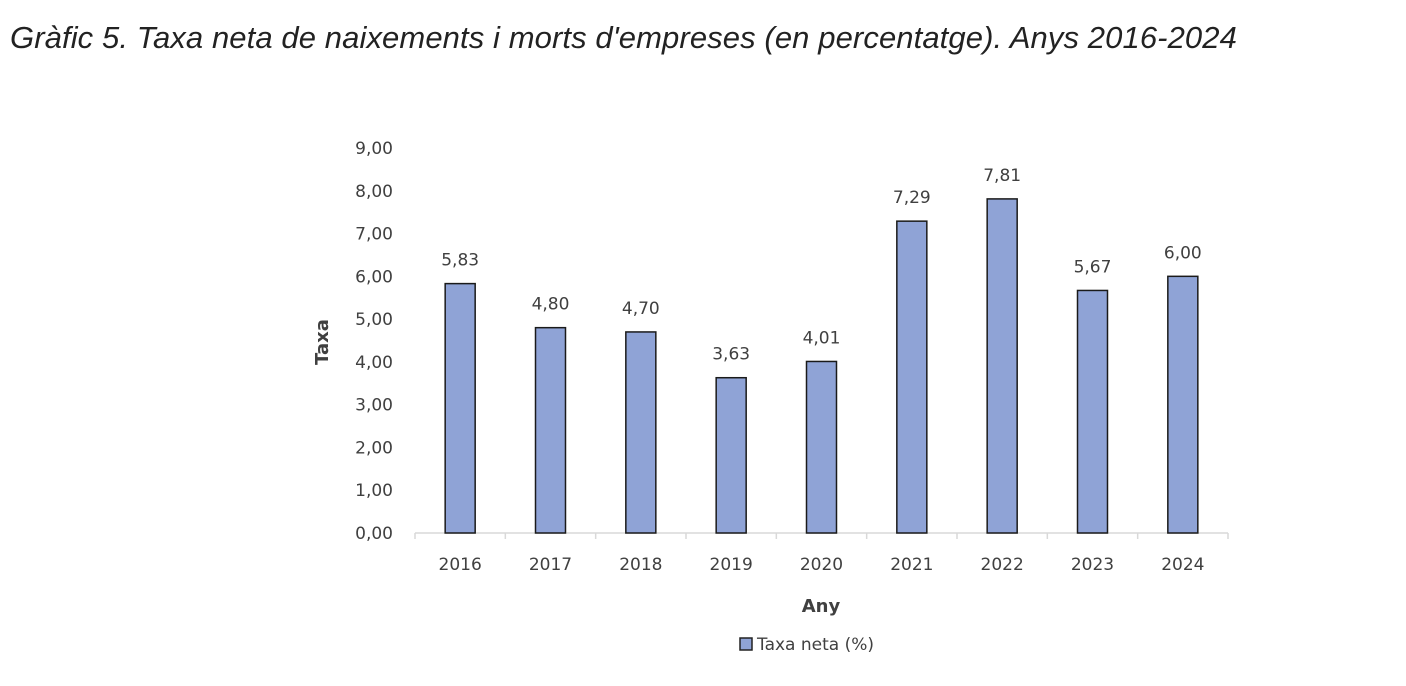  What do you see at coordinates (911, 565) in the screenshot?
I see `x-tick-label: 2021` at bounding box center [911, 565].